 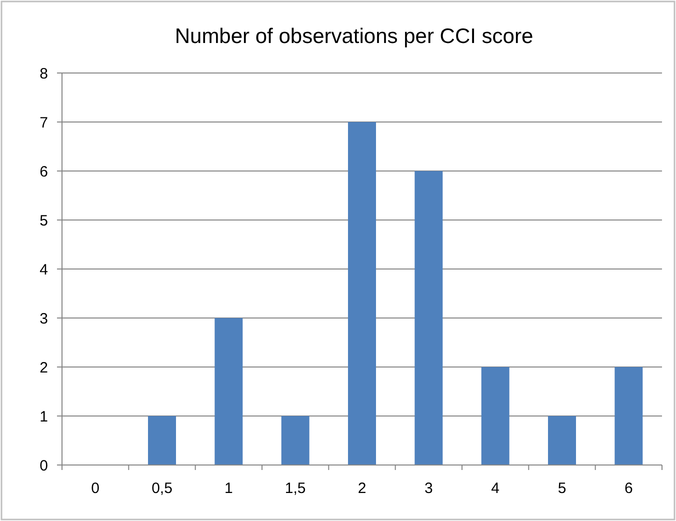 I want to click on y-tick-label: 7, so click(x=44, y=123).